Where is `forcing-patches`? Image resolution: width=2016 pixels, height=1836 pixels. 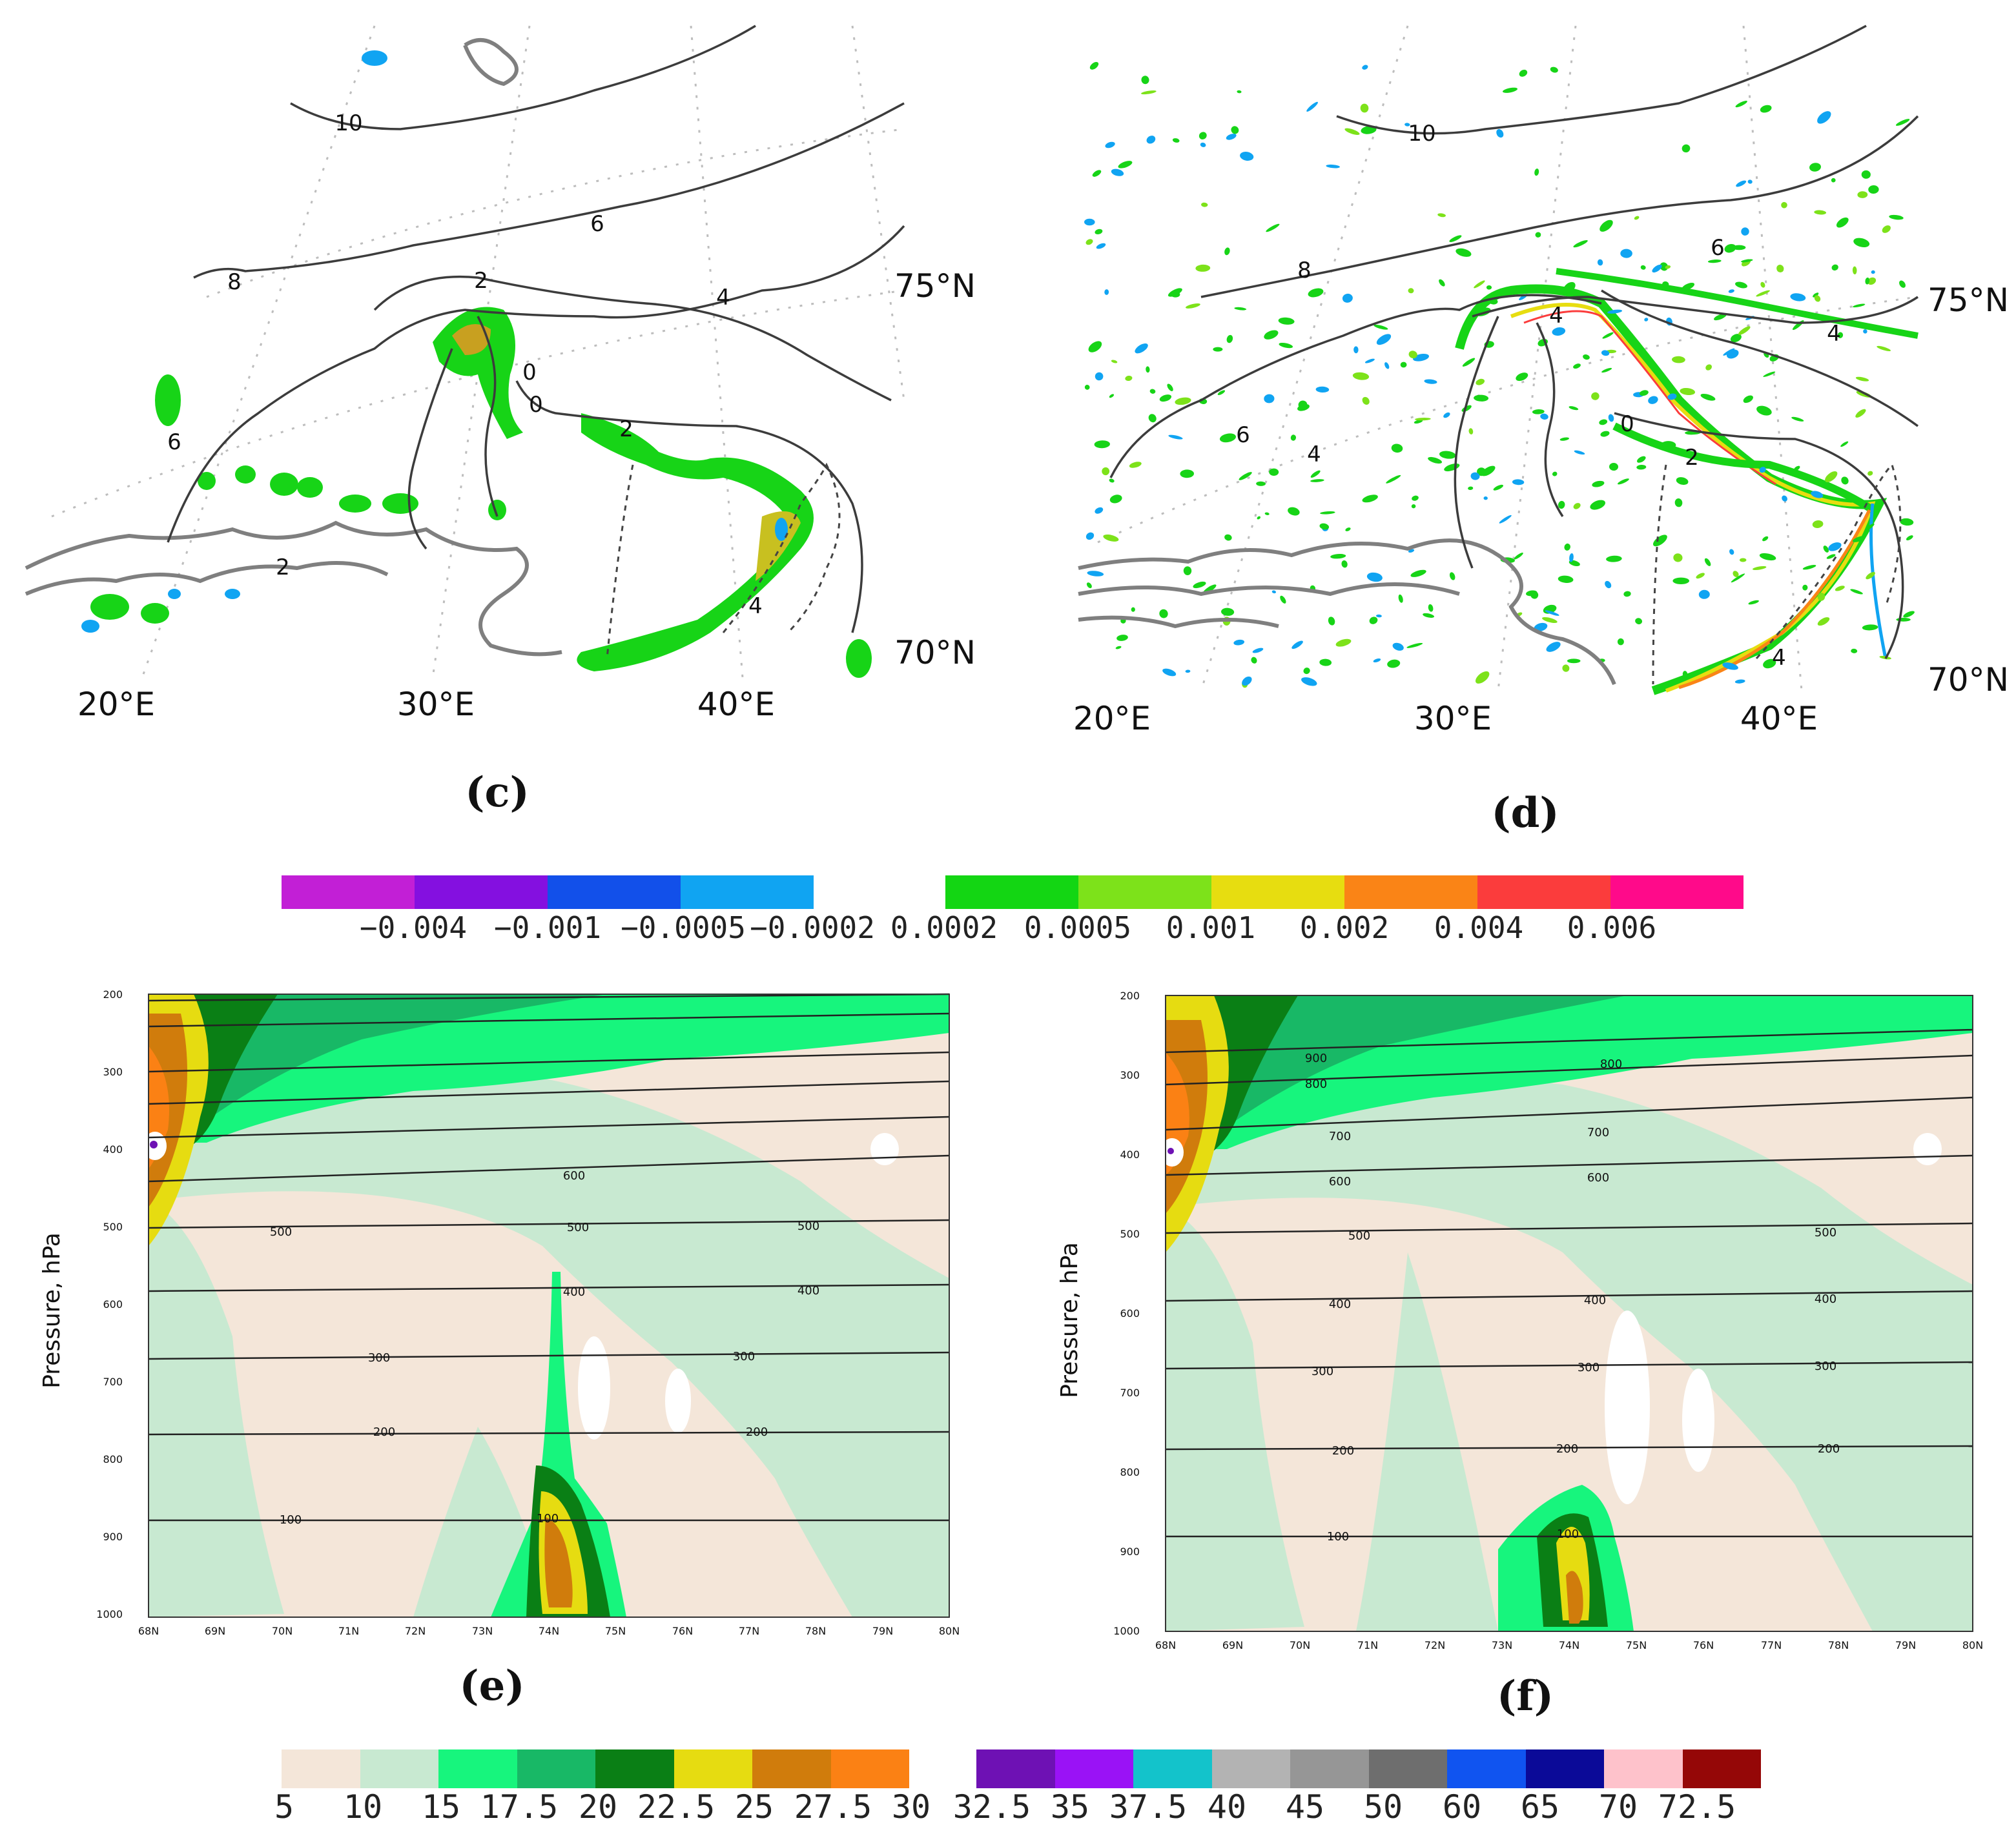
forcing-patches is located at coordinates (476, 364).